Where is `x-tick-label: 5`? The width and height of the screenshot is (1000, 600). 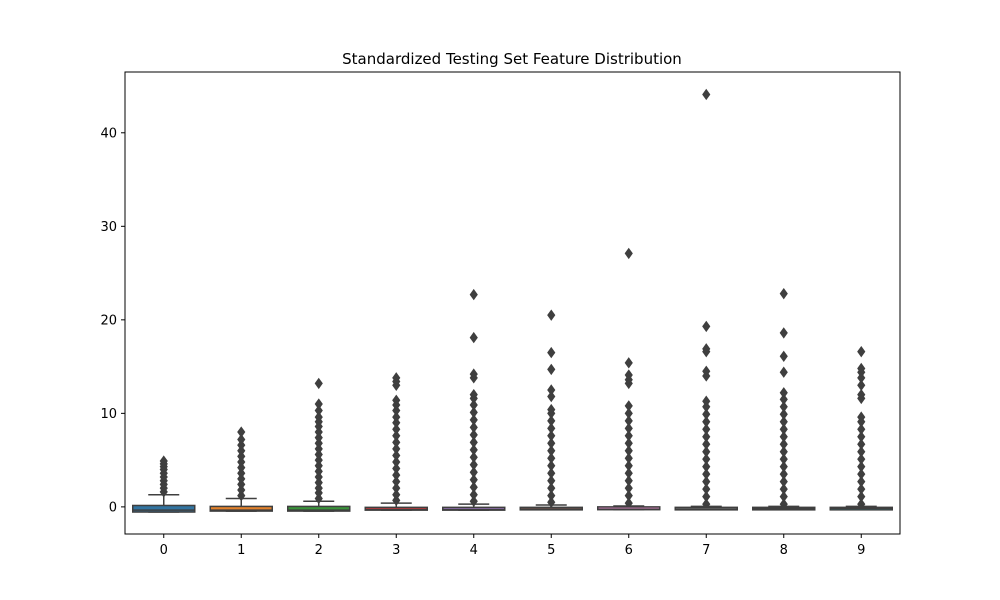
x-tick-label: 5 is located at coordinates (551, 550).